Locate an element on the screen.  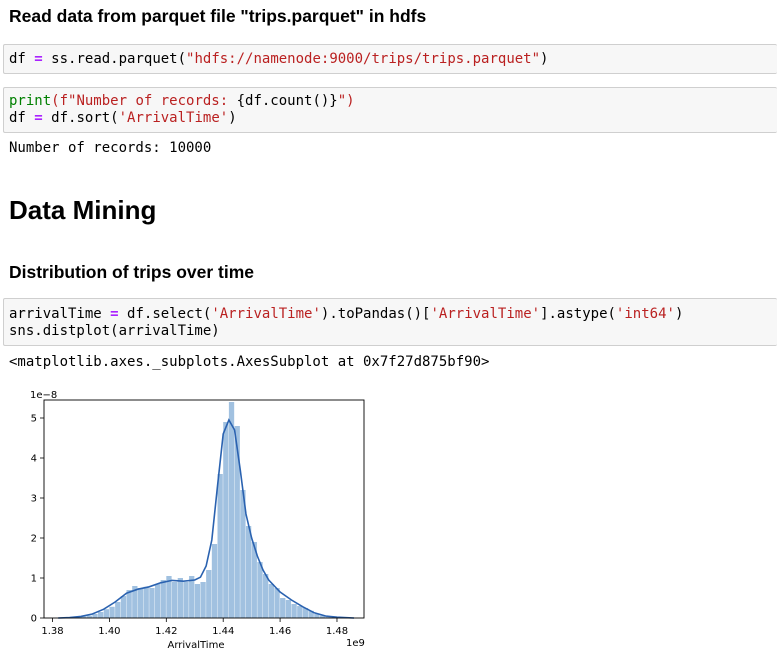
section-heading-data-mining: Data Mining is located at coordinates (83, 210).